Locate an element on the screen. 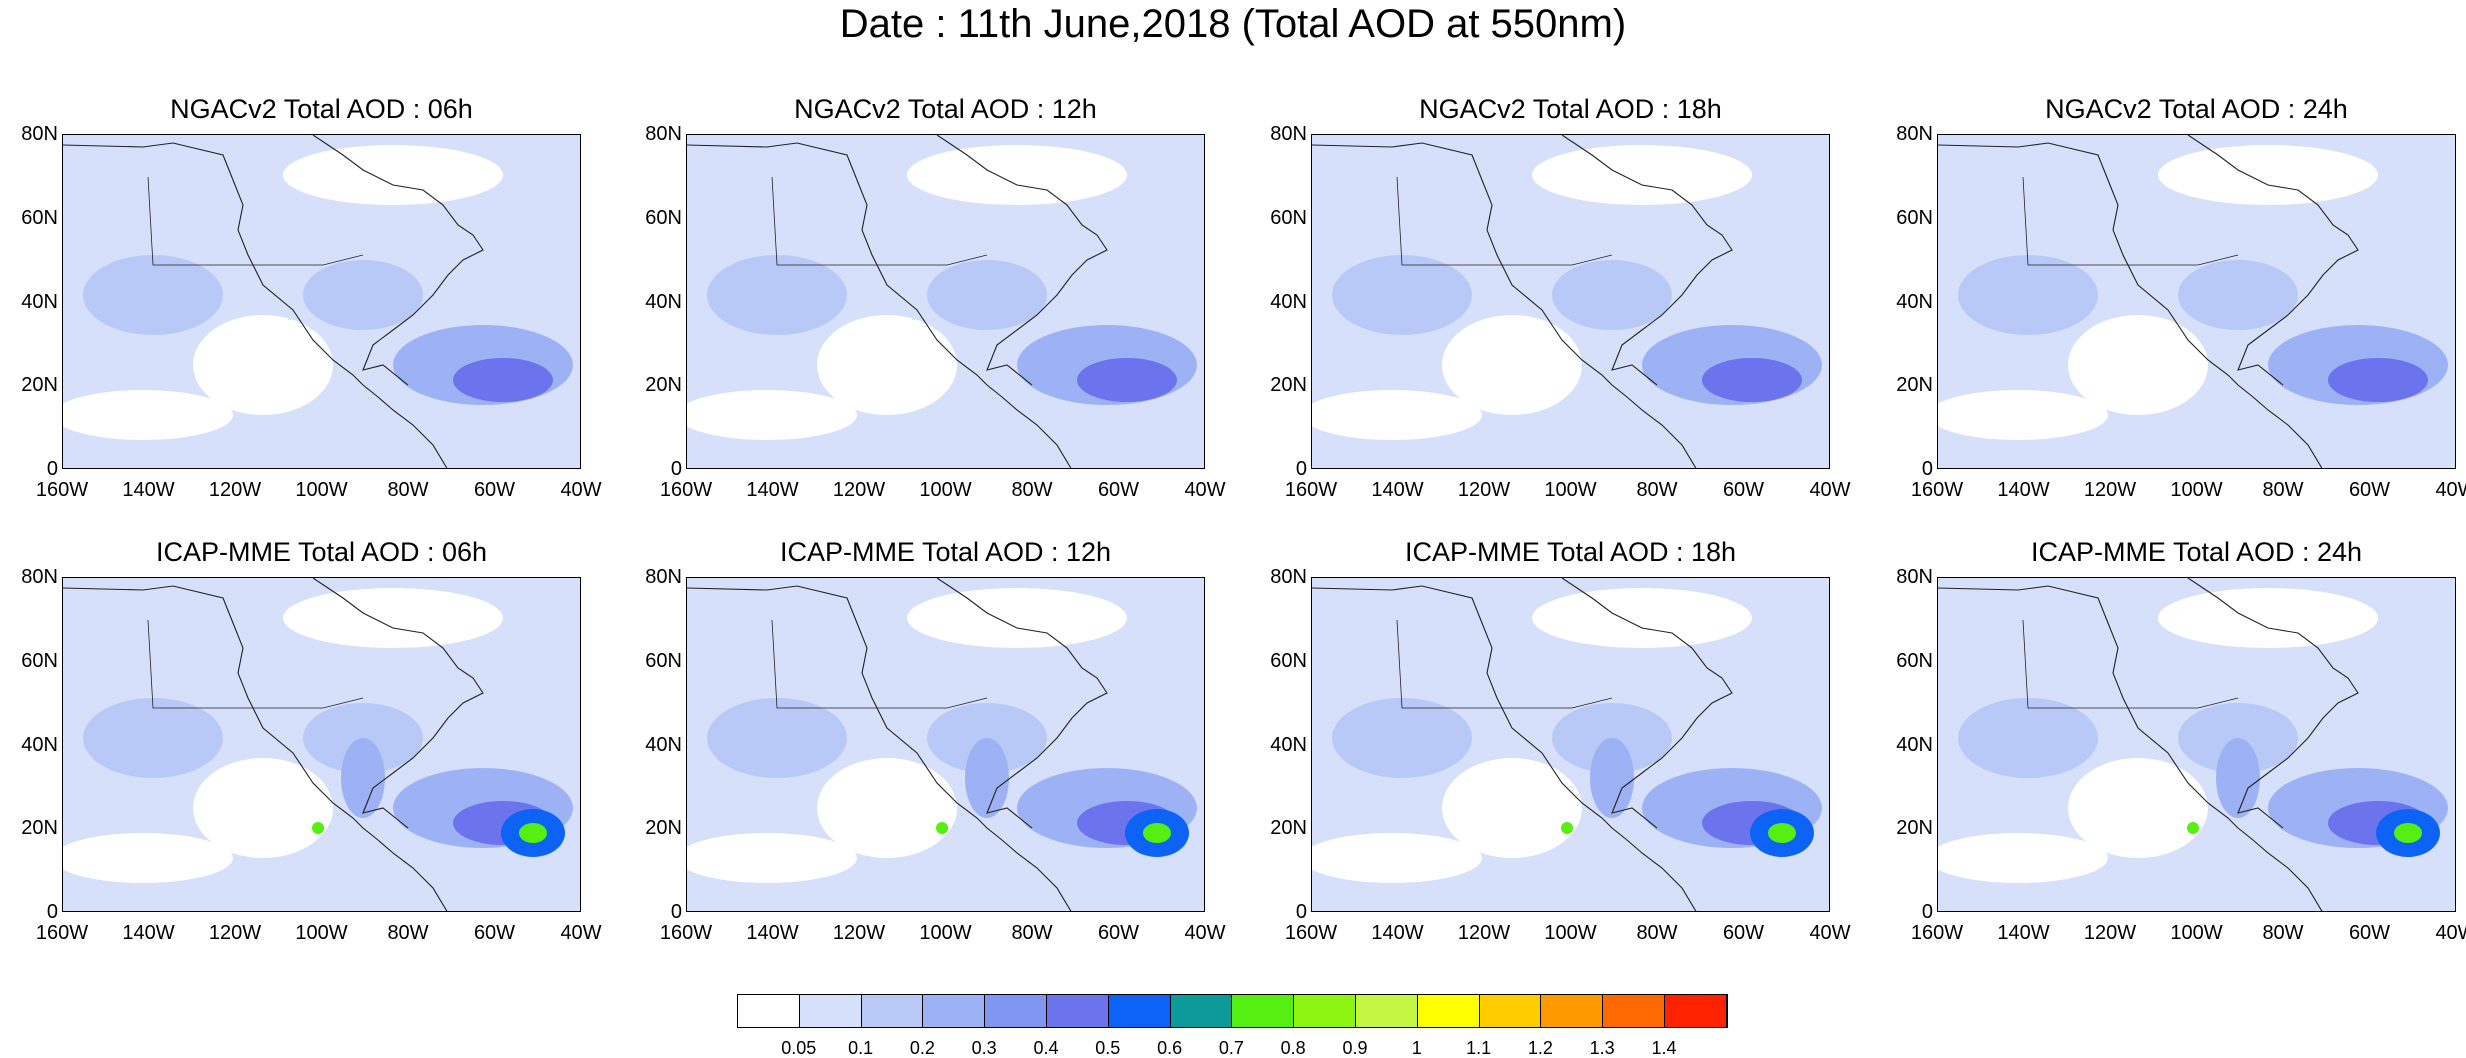  lon-tick-label: 80W is located at coordinates (408, 933).